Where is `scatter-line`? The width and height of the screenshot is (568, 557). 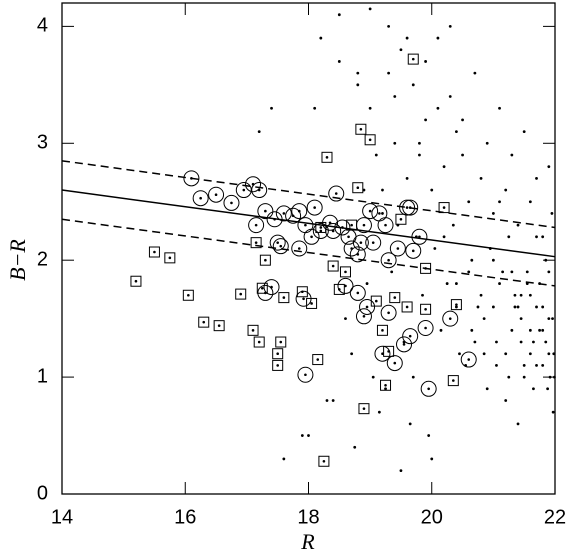 scatter-line is located at coordinates (308, 252).